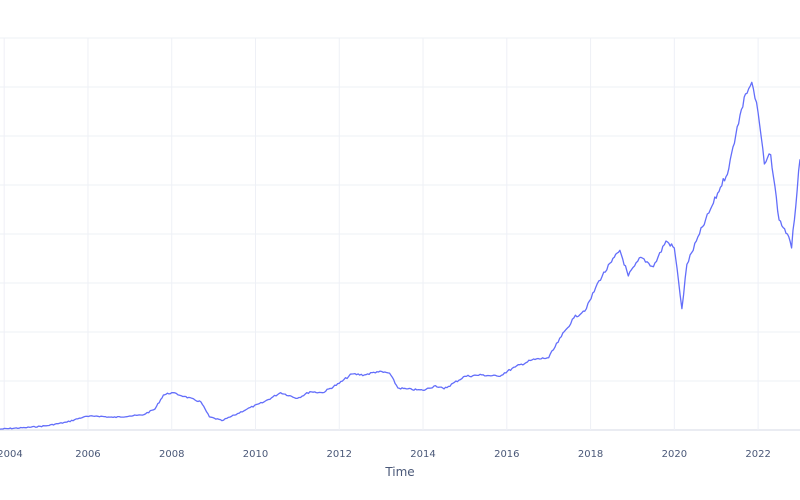 This screenshot has height=500, width=800. I want to click on x-tick-label: 2014, so click(422, 454).